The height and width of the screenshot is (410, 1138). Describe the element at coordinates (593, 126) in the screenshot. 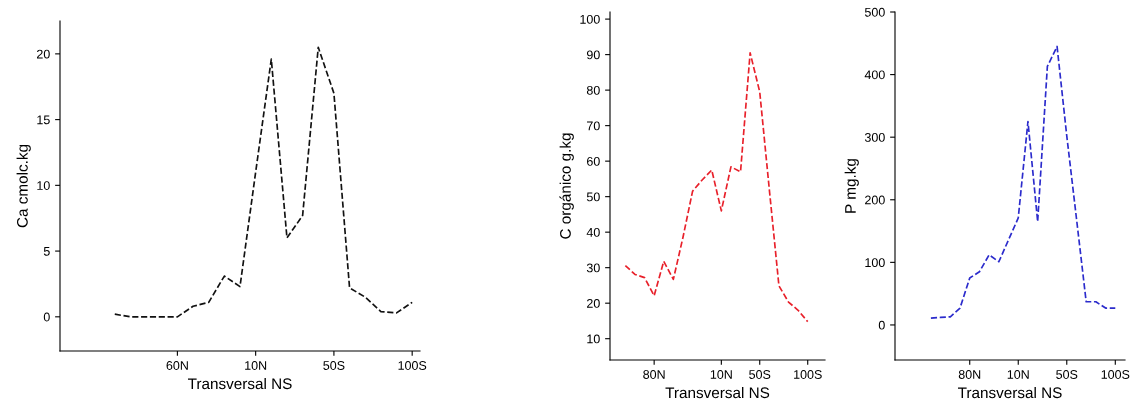

I see `y-tick-label: 70` at that location.